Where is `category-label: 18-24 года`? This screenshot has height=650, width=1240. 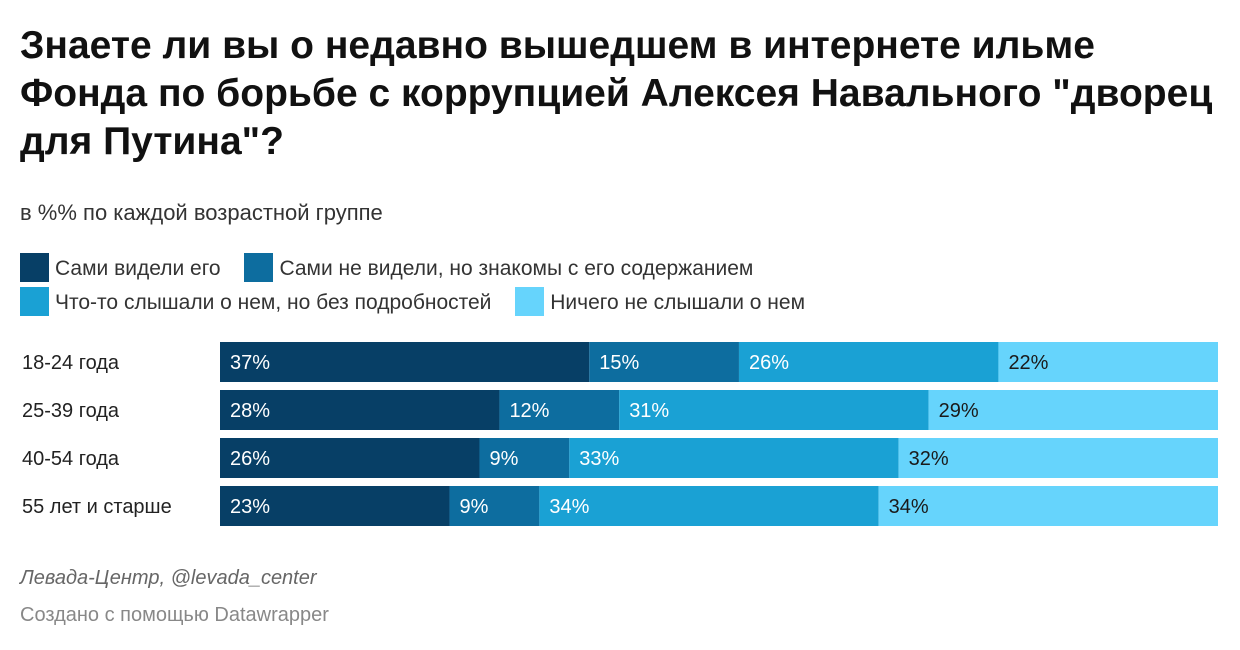
category-label: 18-24 года is located at coordinates (71, 363).